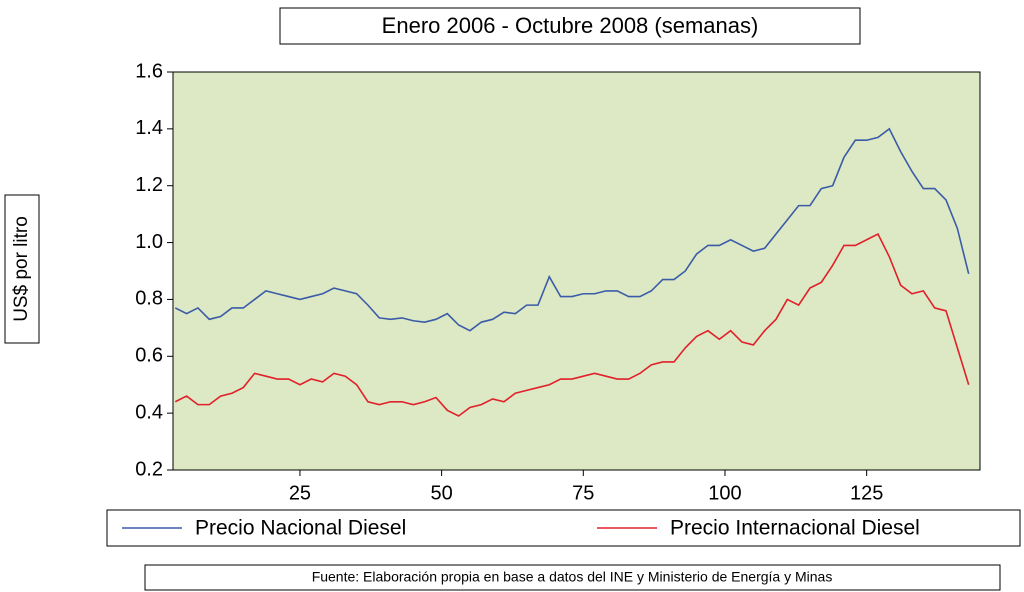 This screenshot has height=592, width=1024. I want to click on y-tick-label: 1.4, so click(149, 128).